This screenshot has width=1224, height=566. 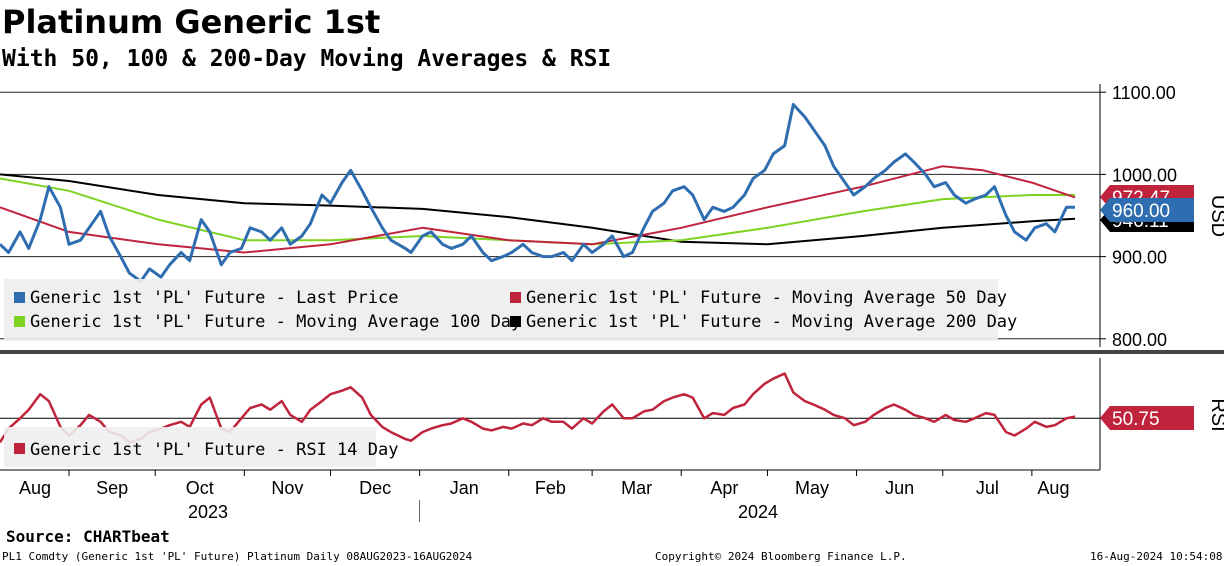 I want to click on year-label-2023: 2023, so click(x=208, y=512).